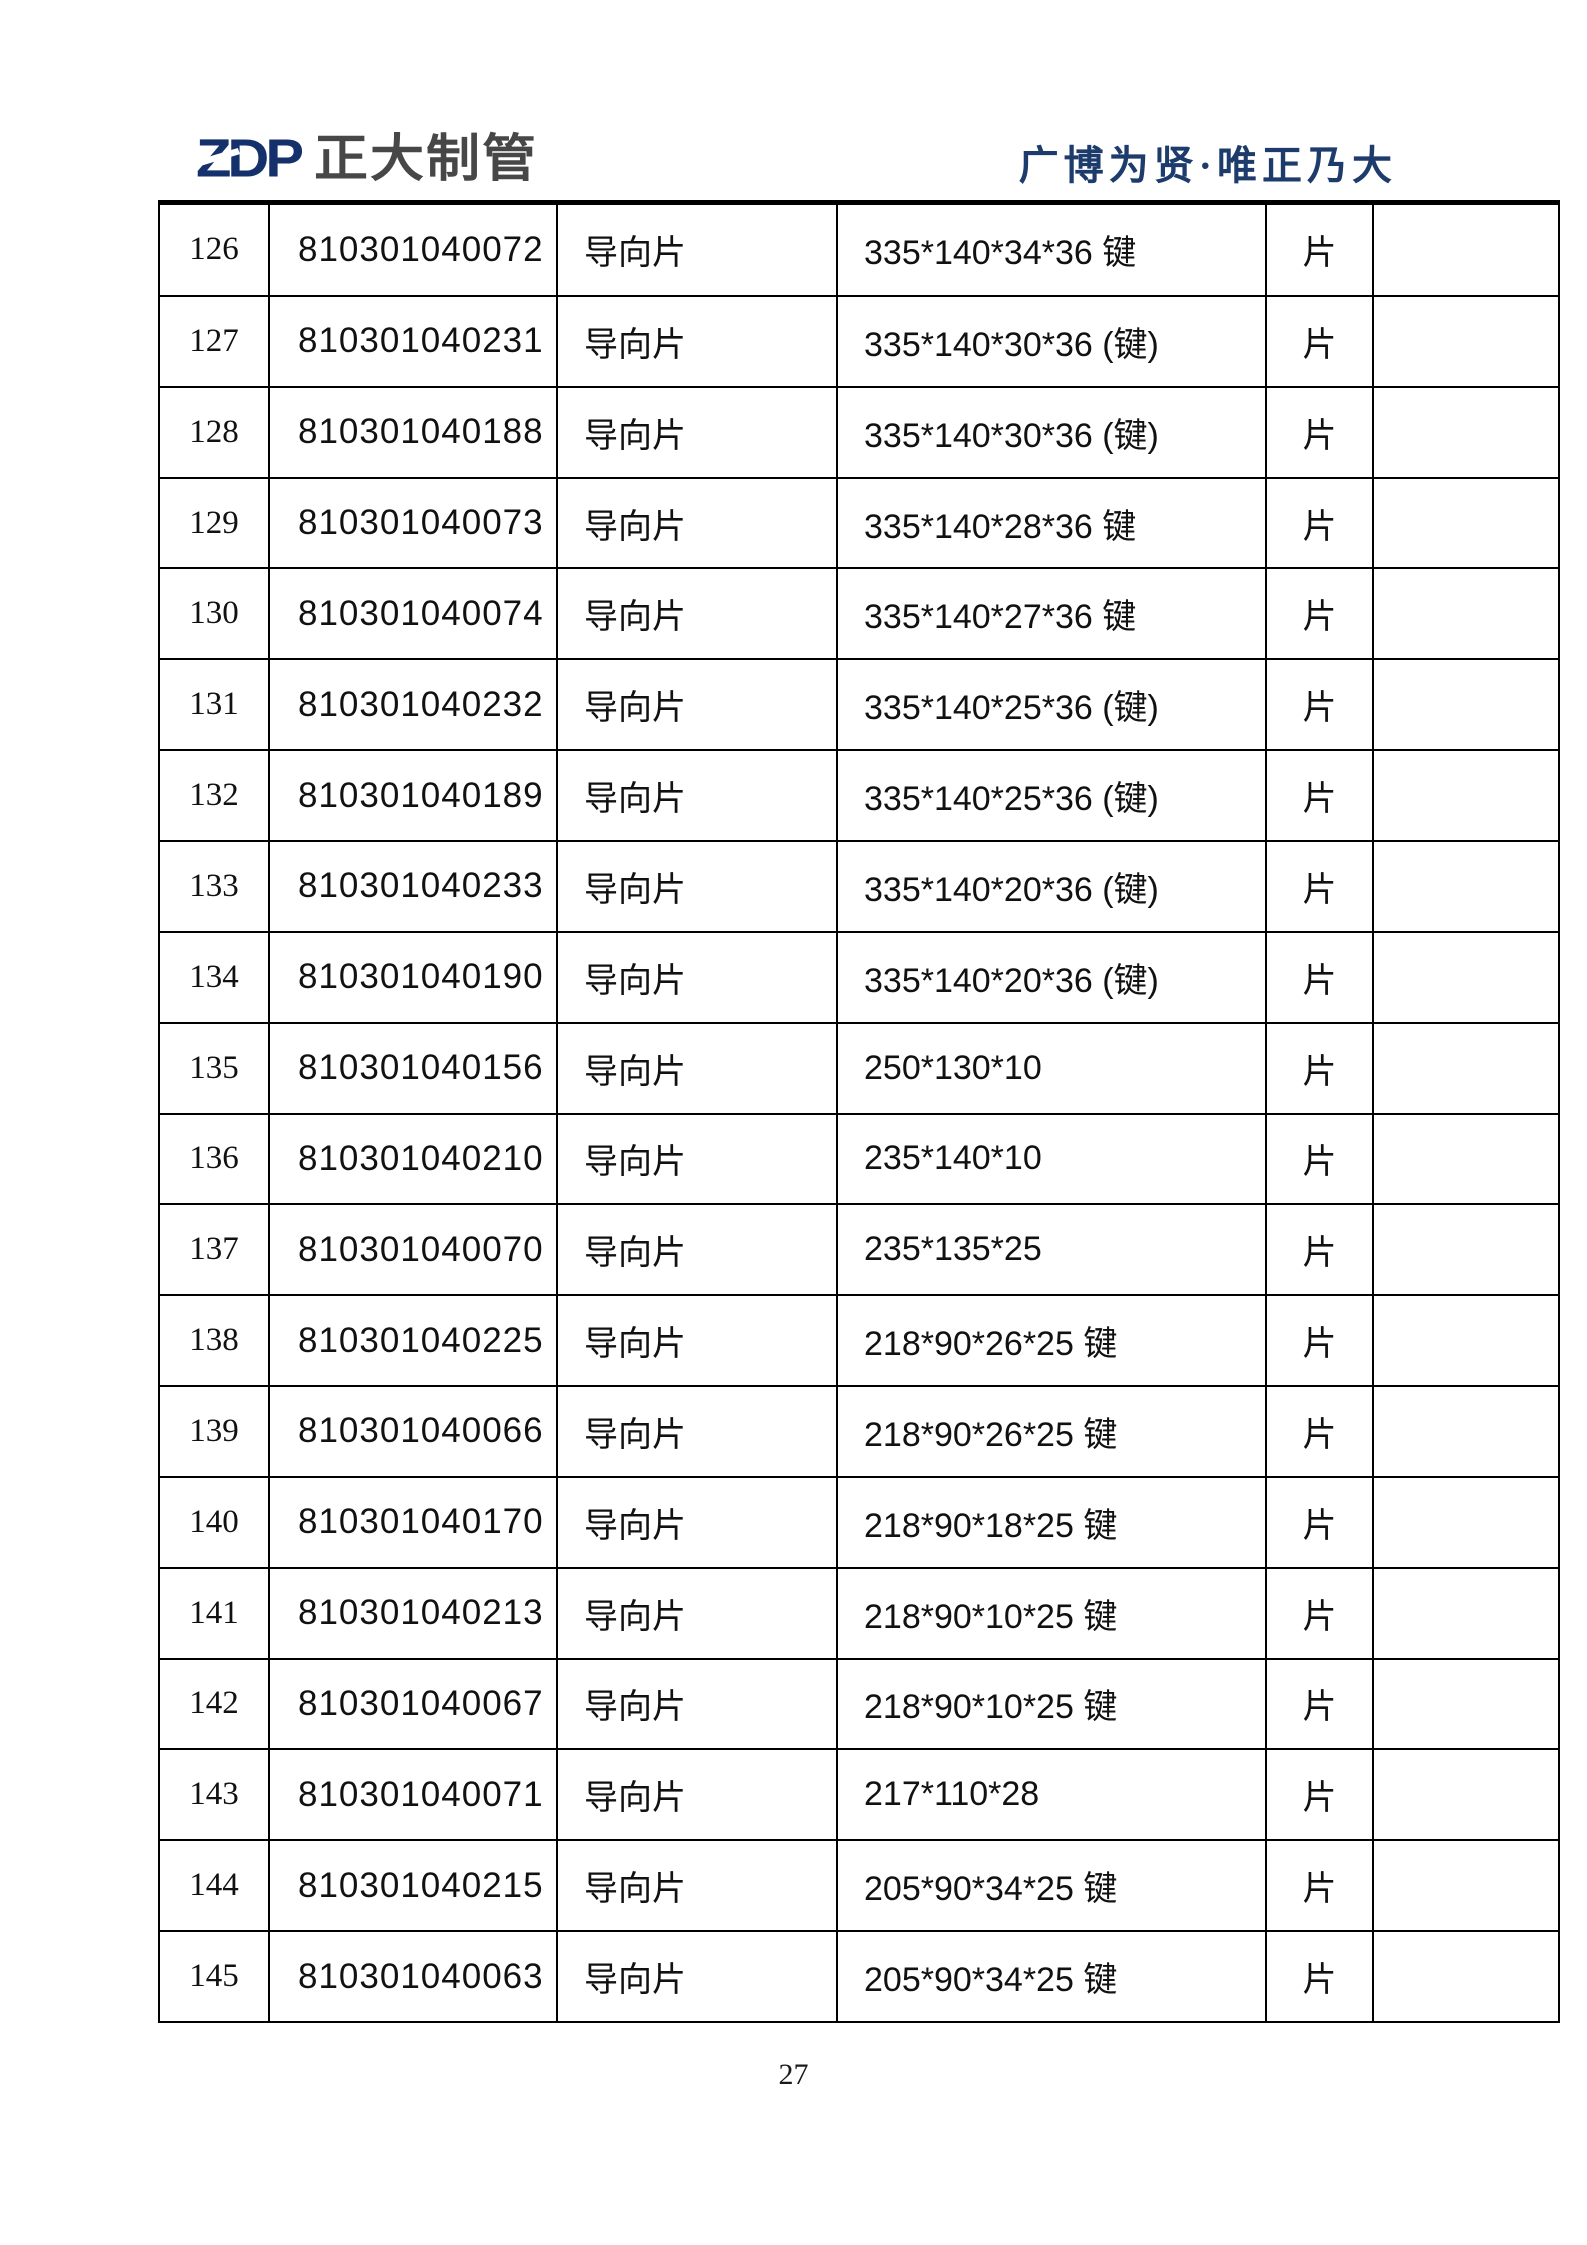 This screenshot has height=2245, width=1587. I want to click on row-number-cell: 126, so click(214, 249).